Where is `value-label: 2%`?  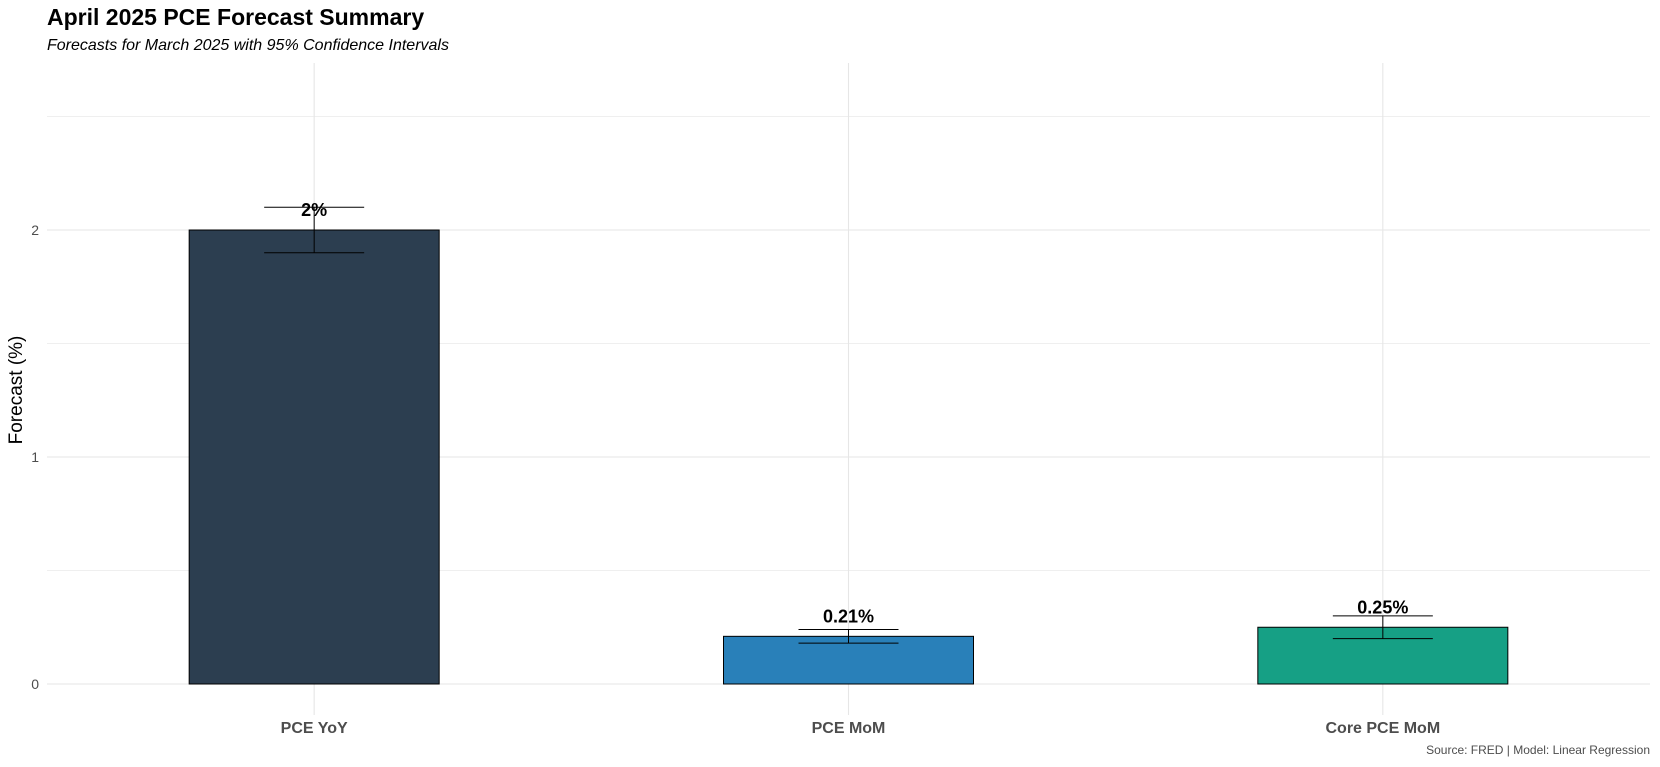 value-label: 2% is located at coordinates (314, 210).